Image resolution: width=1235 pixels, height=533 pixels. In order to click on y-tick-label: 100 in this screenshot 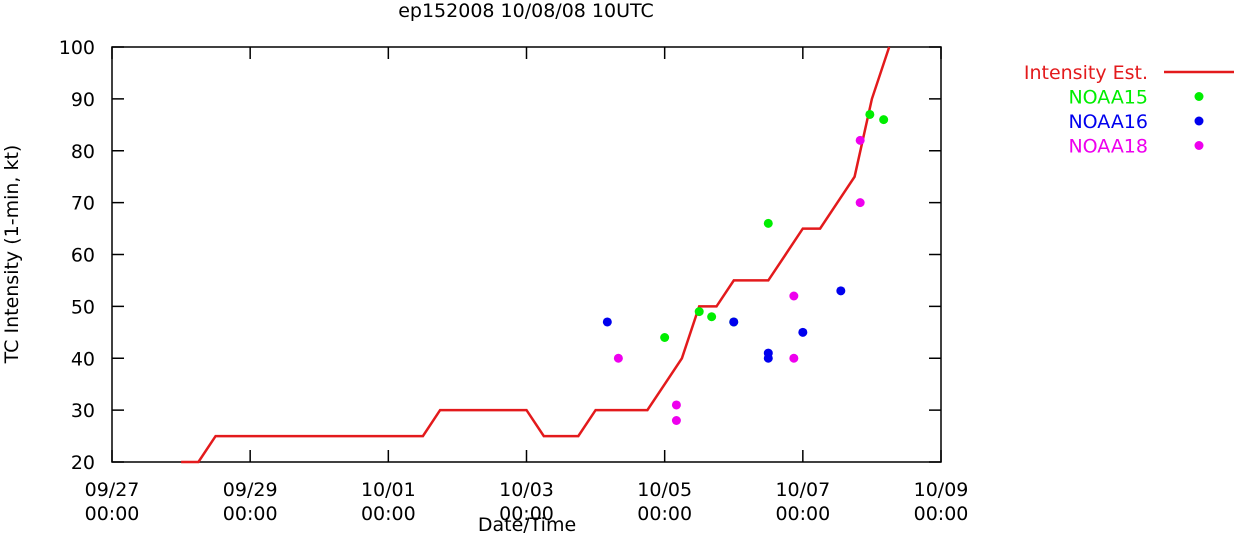, I will do `click(77, 48)`.